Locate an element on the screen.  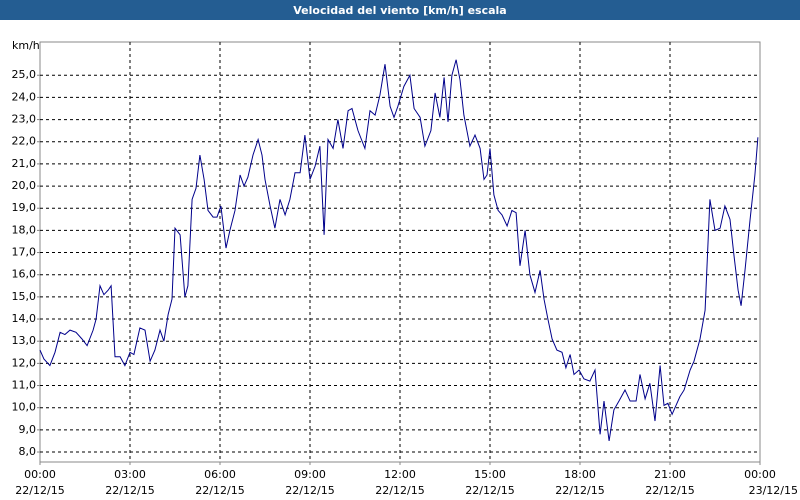
x-tick-label: 12:00 is located at coordinates (400, 474).